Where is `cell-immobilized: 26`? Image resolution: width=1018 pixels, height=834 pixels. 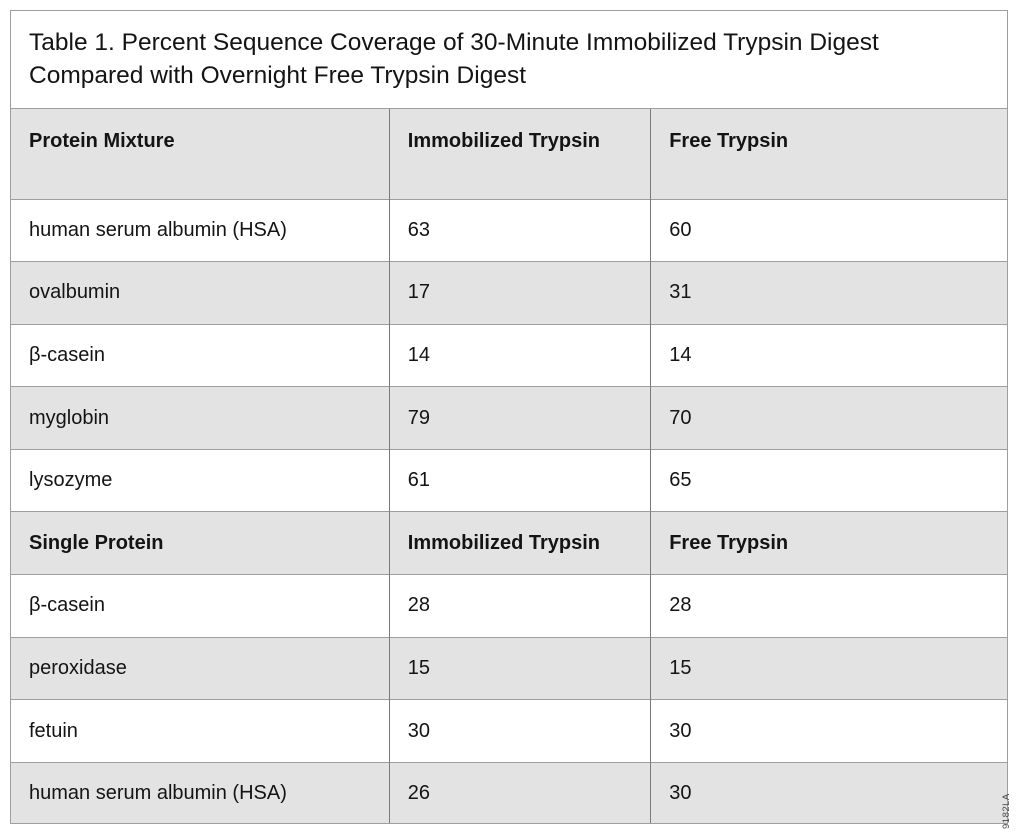
cell-immobilized: 26 is located at coordinates (520, 792).